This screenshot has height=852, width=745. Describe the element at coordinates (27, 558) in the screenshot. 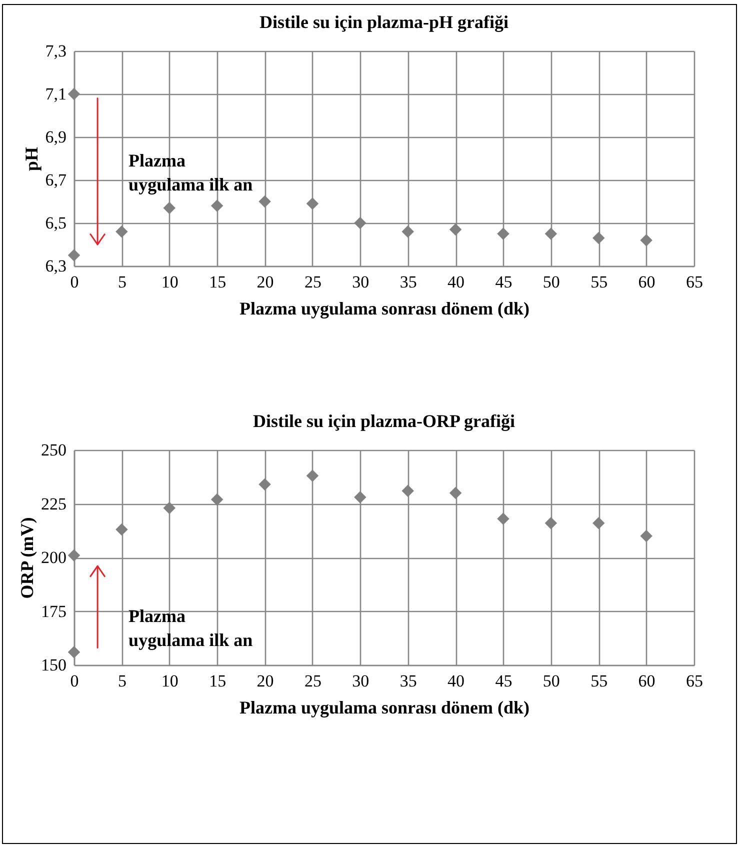

I see `y-axis-title: ORP (mV)` at that location.